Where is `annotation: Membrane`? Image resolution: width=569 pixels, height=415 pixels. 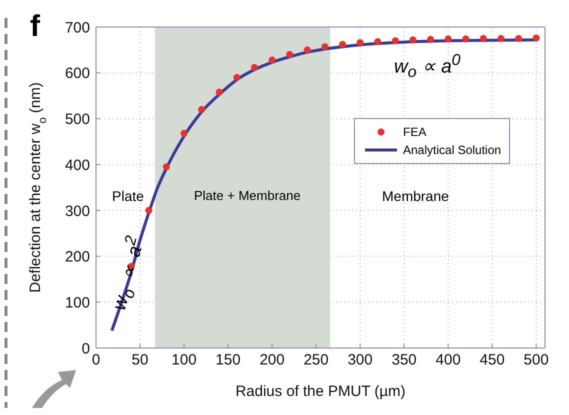
annotation: Membrane is located at coordinates (415, 196).